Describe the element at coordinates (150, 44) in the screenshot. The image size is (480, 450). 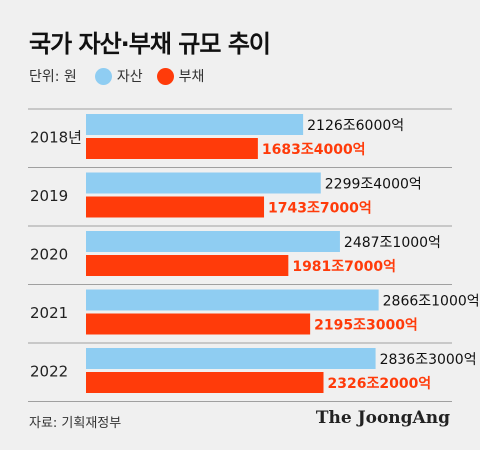
I see `chart-title: 국가 자산·부채 규모 추이` at that location.